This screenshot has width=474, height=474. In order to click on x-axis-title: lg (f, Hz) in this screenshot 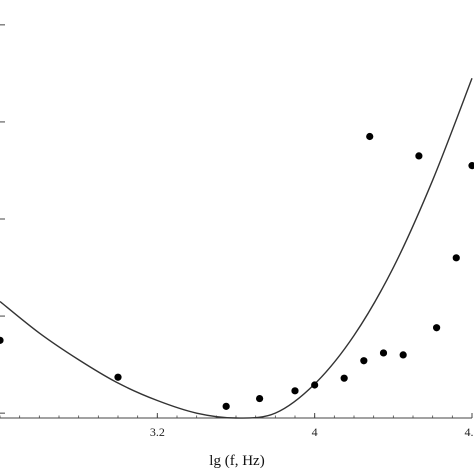, I will do `click(236, 461)`.